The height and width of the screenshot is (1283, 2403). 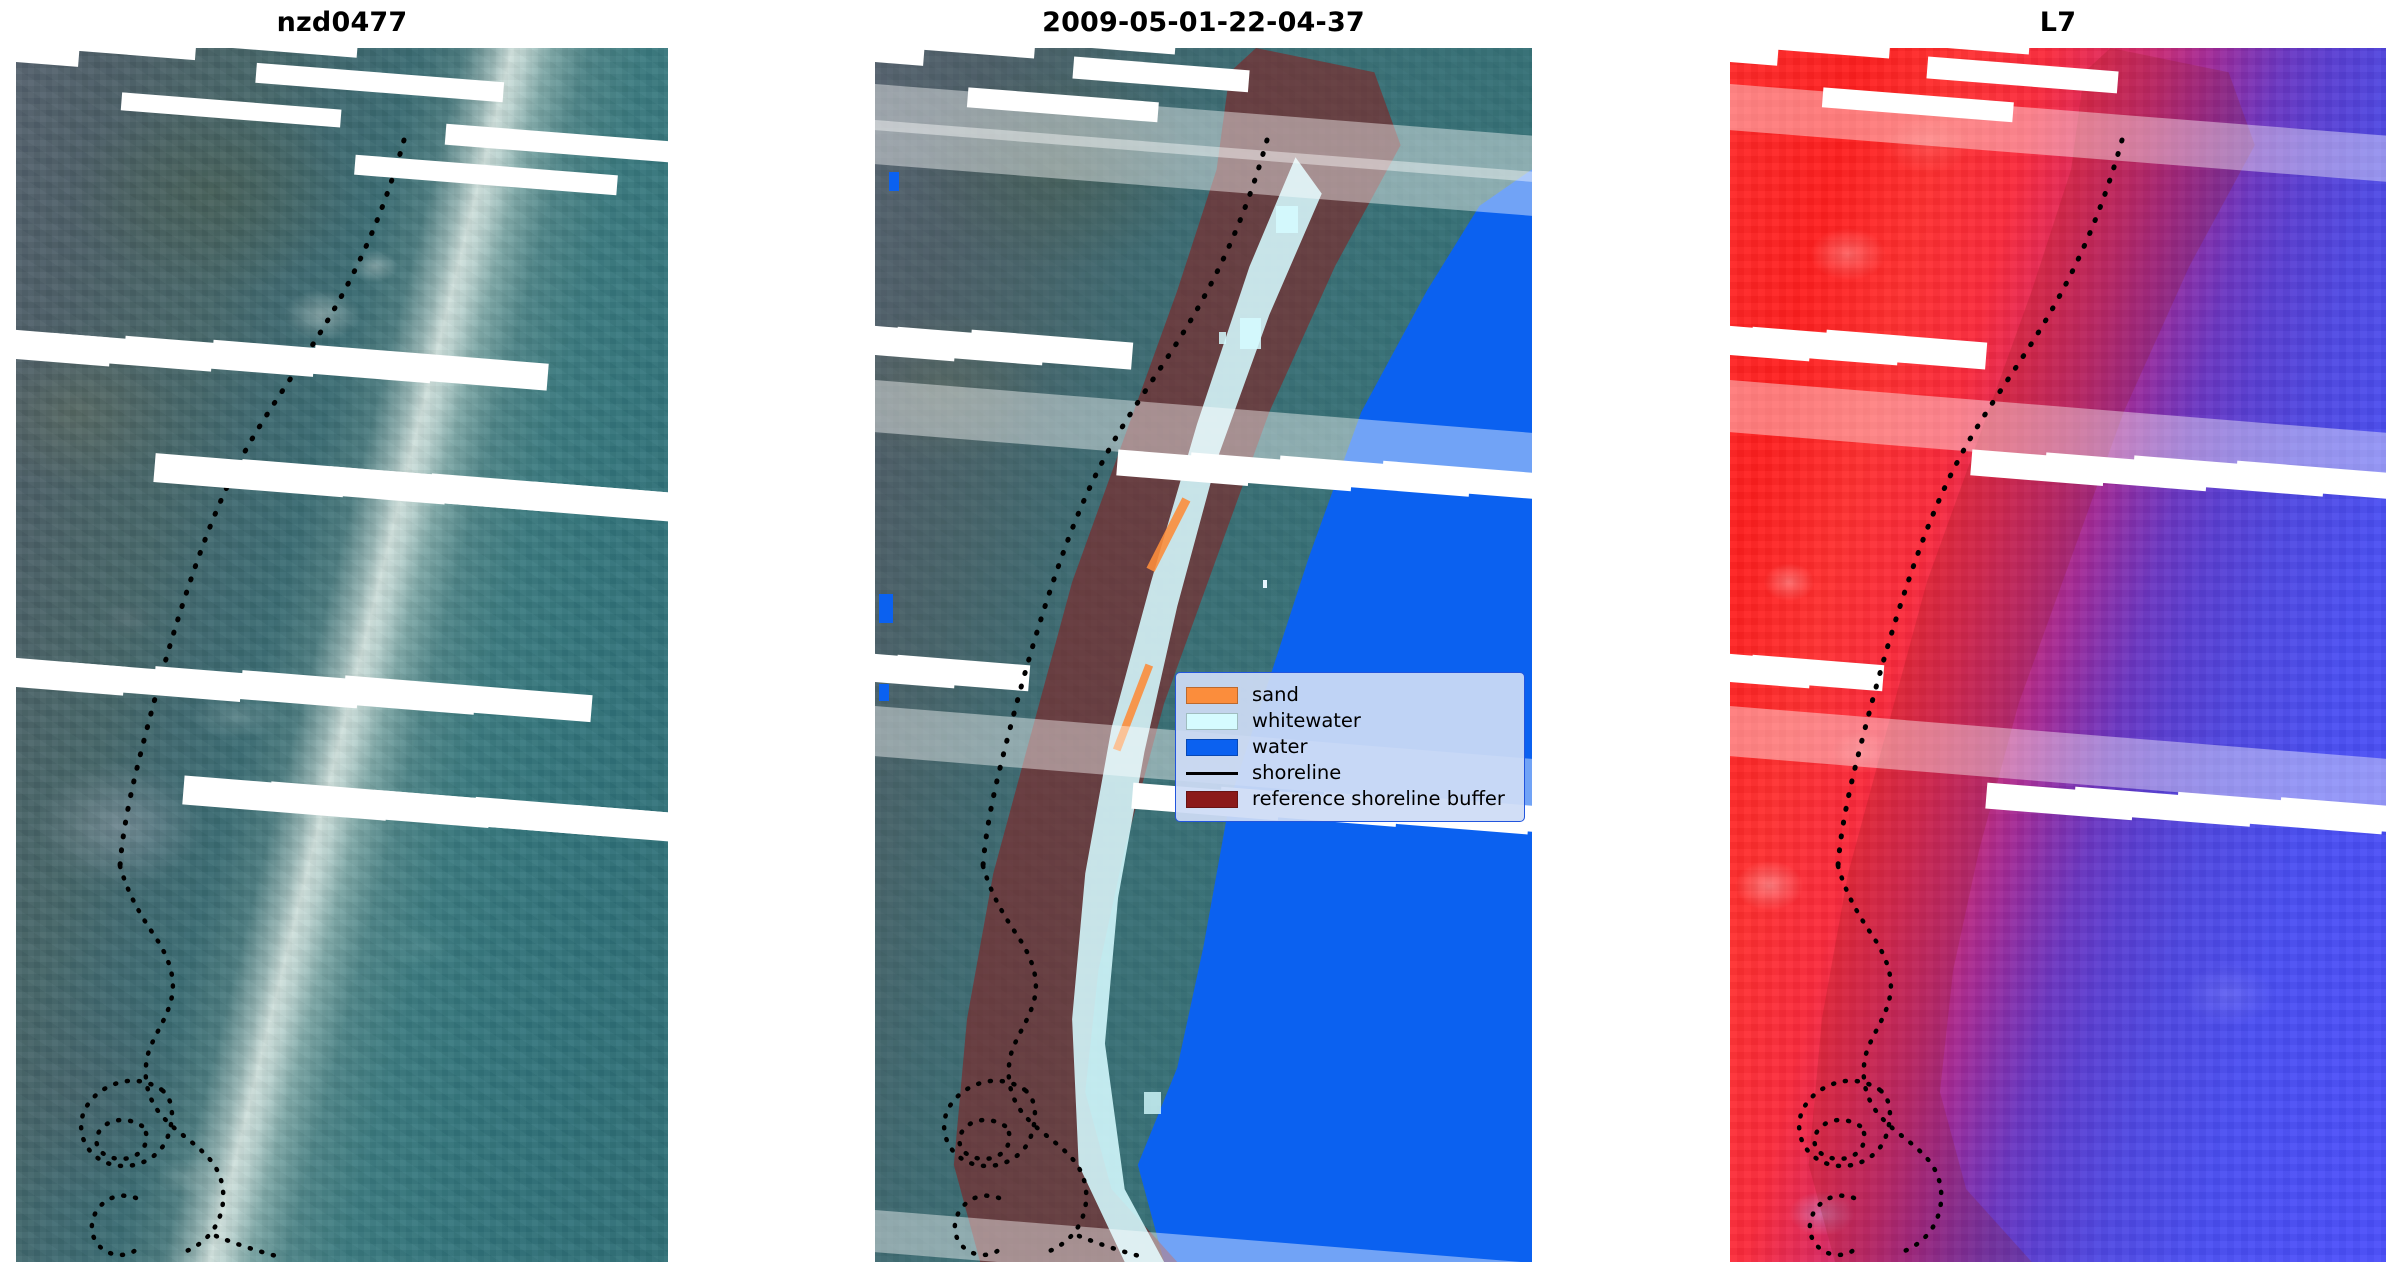 What do you see at coordinates (1280, 747) in the screenshot?
I see `legend-label-water: water` at bounding box center [1280, 747].